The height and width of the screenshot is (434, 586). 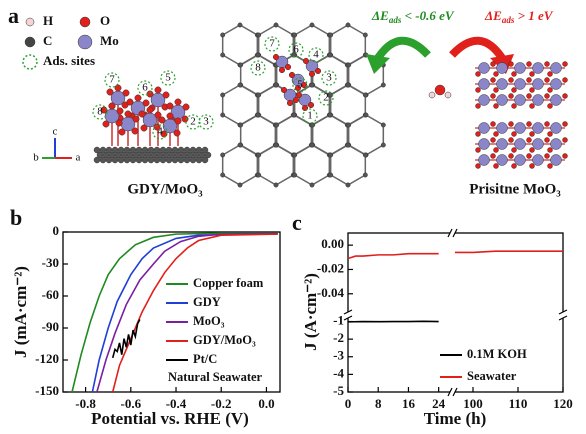 I want to click on legend-label: Mo, so click(x=109, y=40).